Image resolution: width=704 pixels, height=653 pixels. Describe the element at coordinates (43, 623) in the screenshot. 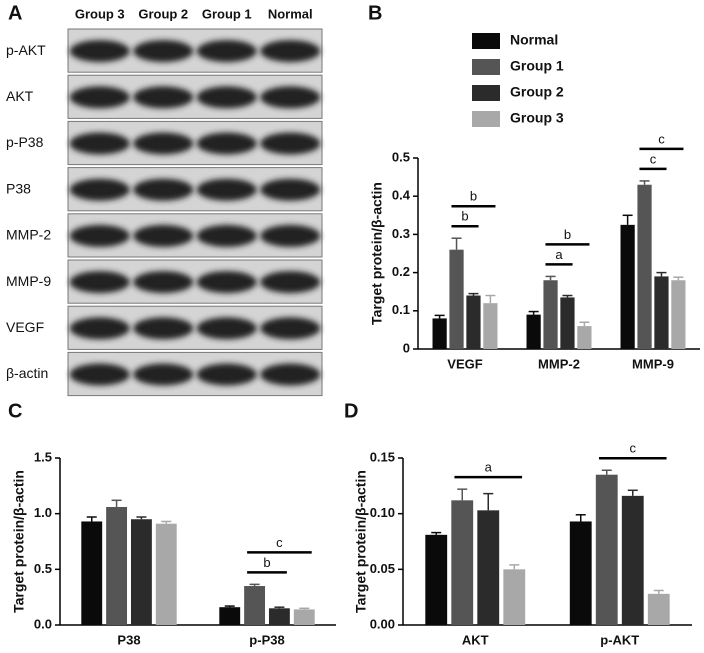

I see `y-tick-label: 0.0` at that location.